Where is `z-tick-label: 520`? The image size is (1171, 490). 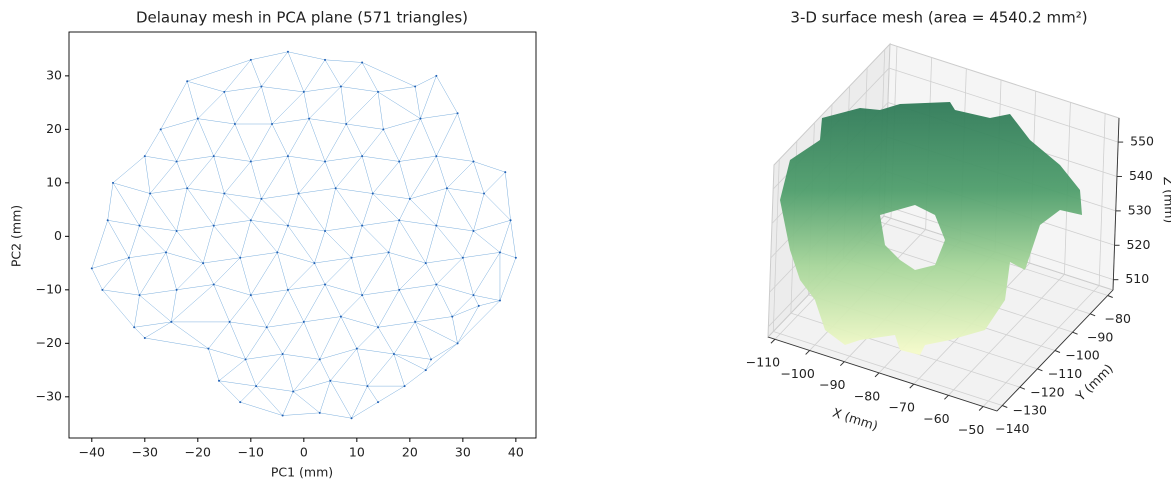
z-tick-label: 520 is located at coordinates (1139, 244).